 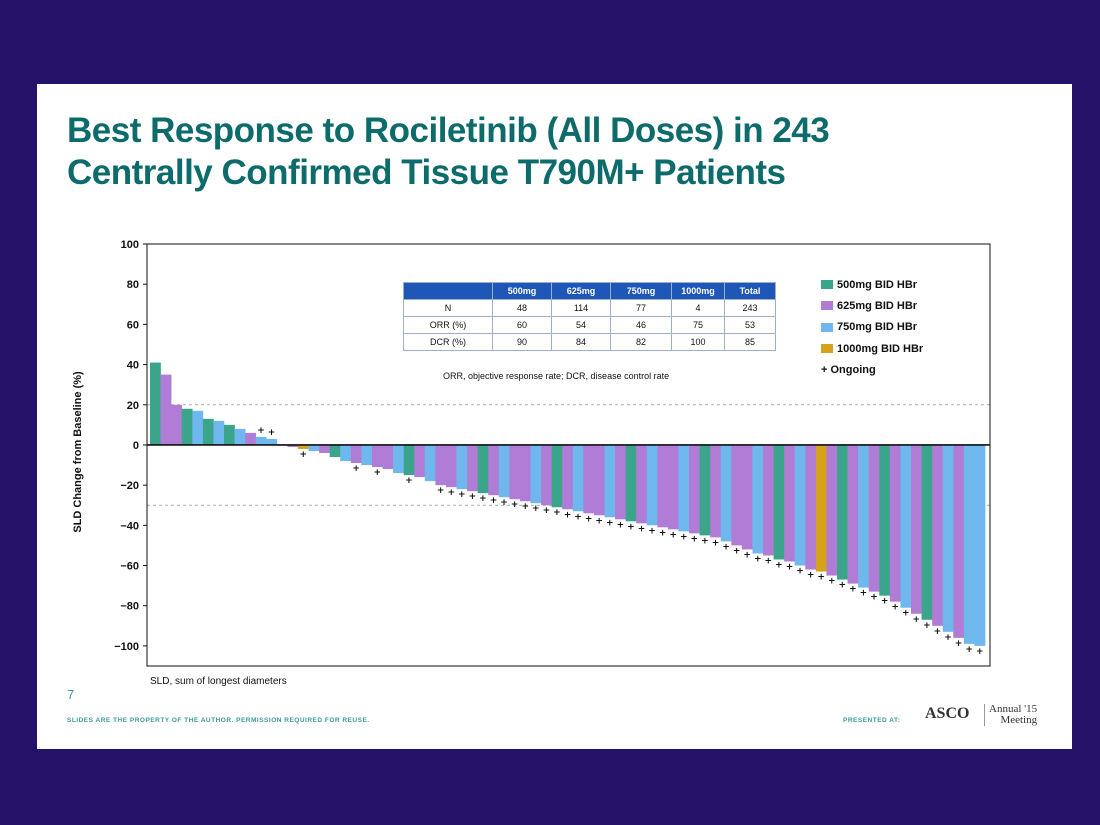 What do you see at coordinates (1013, 709) in the screenshot?
I see `annual-meeting-line-1: Annual '15` at bounding box center [1013, 709].